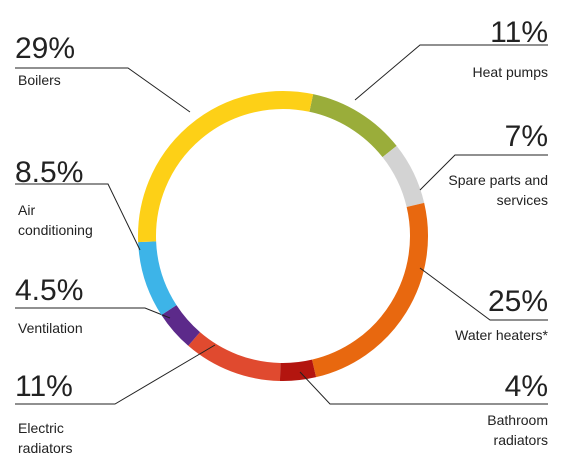 The height and width of the screenshot is (459, 564). I want to click on value-label: 8.5%, so click(49, 172).